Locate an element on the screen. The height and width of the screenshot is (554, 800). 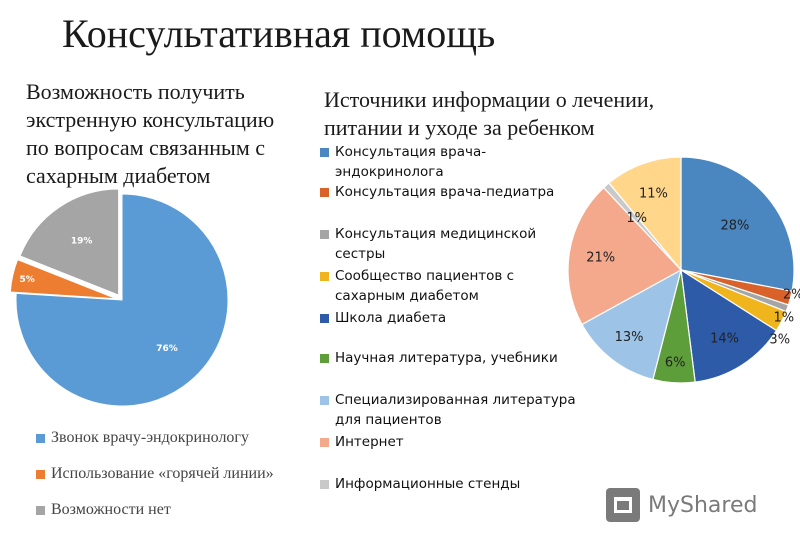
right-data-label-4: 14% is located at coordinates (724, 339).